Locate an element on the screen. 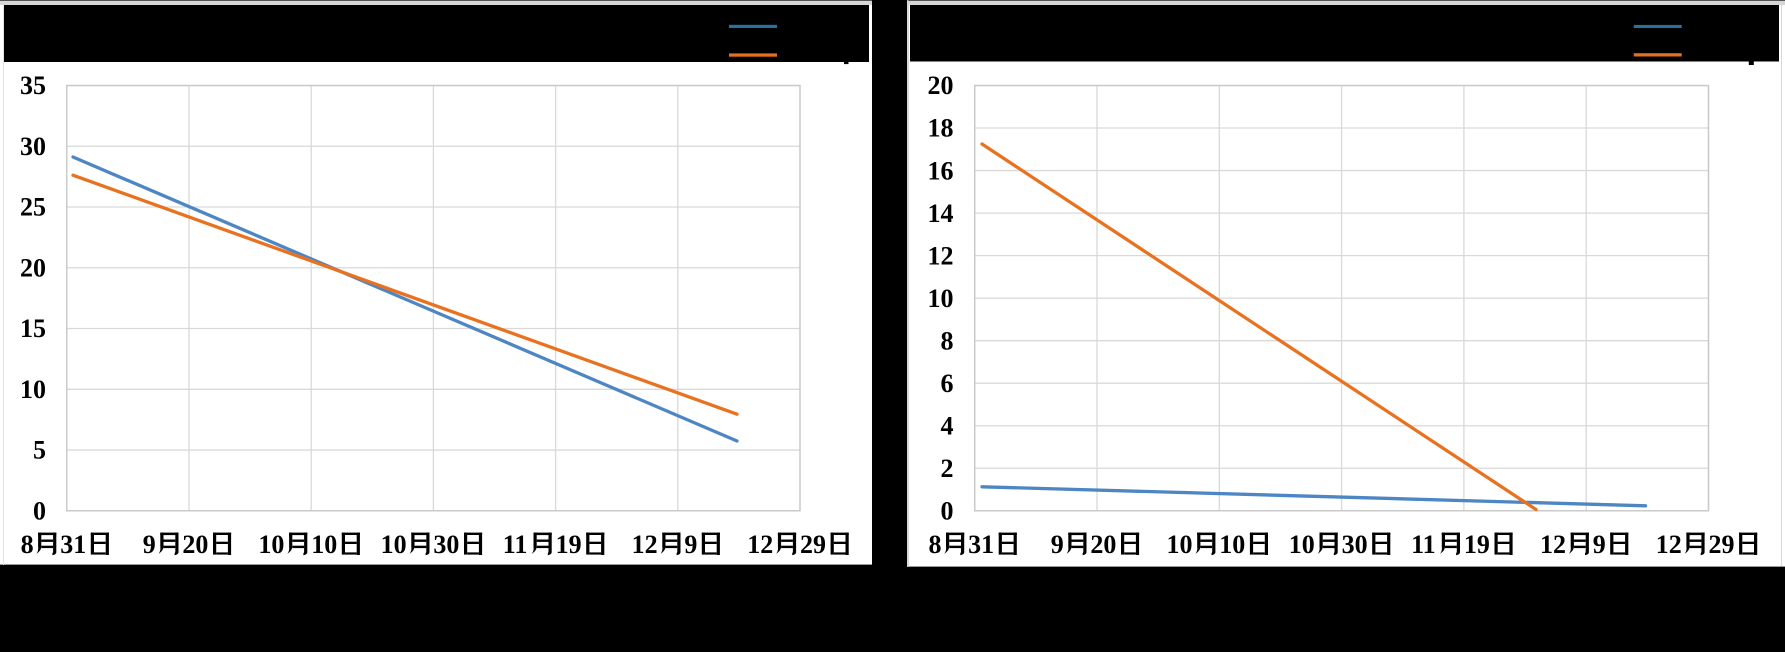 This screenshot has height=652, width=1785. svg-text: 14 is located at coordinates (941, 213).